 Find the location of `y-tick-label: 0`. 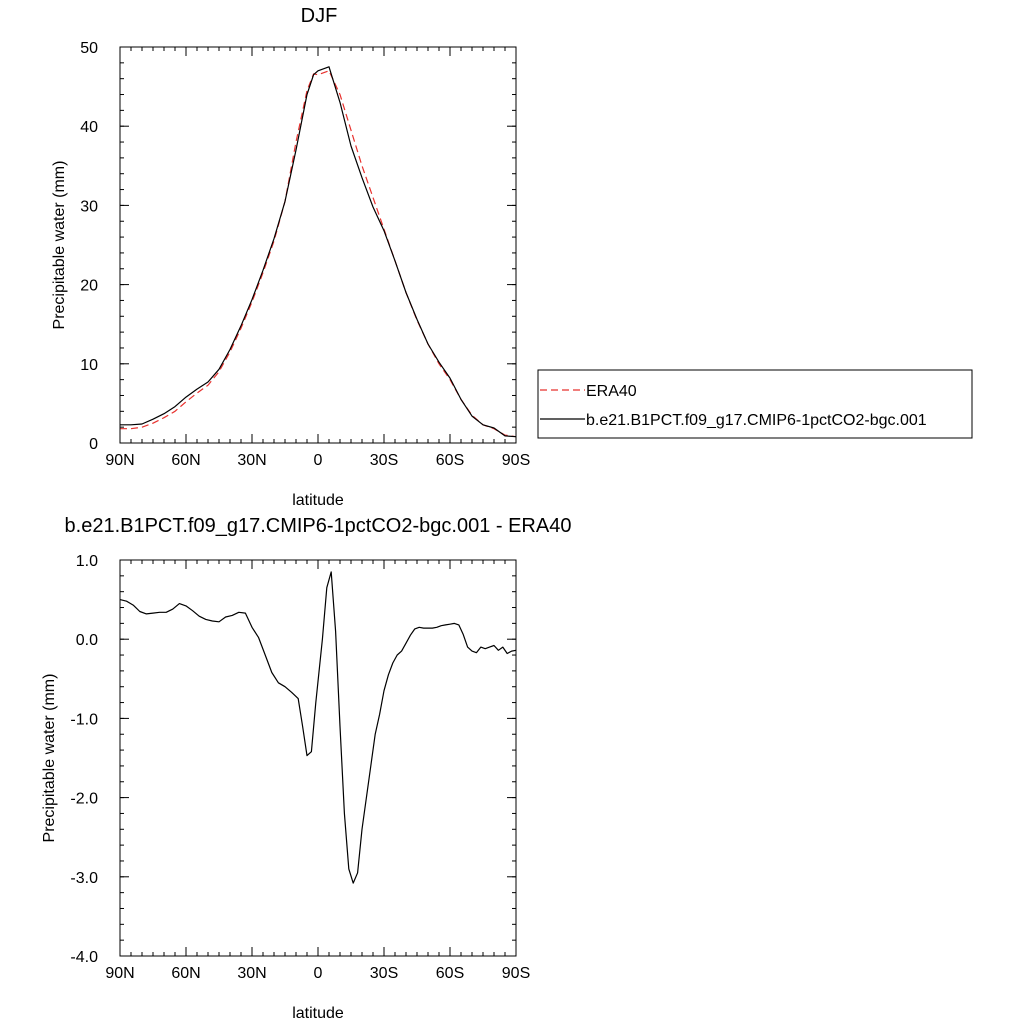

y-tick-label: 0 is located at coordinates (93, 444).